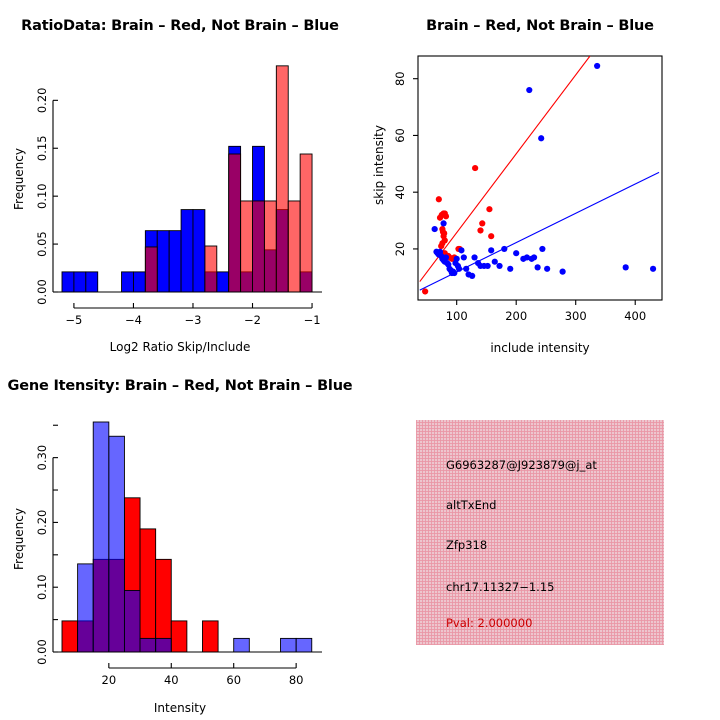 Image resolution: width=720 pixels, height=720 pixels. I want to click on info-box-hatch-pattern, so click(540, 532).